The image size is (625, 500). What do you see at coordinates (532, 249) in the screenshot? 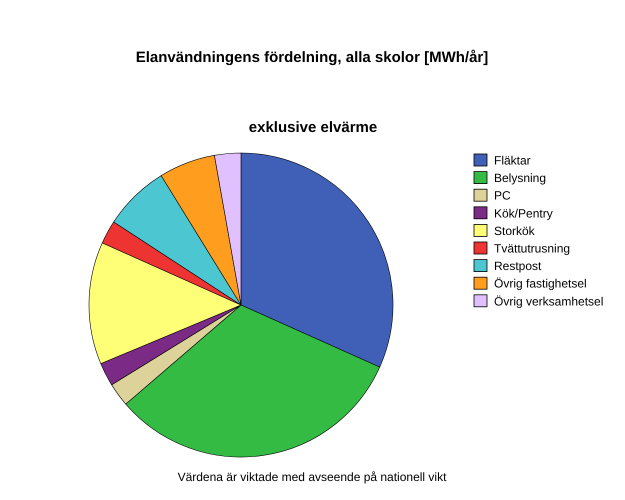
I see `legend-label: Tvättutrusning` at bounding box center [532, 249].